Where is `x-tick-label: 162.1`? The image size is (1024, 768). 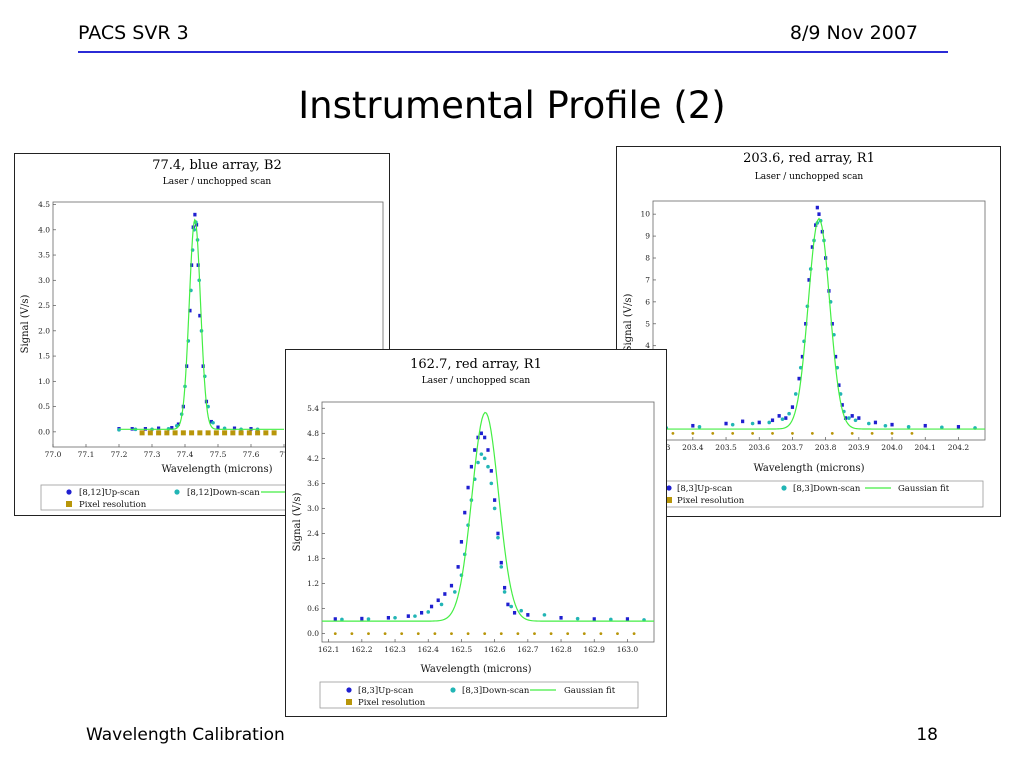
x-tick-label: 162.1 is located at coordinates (328, 649).